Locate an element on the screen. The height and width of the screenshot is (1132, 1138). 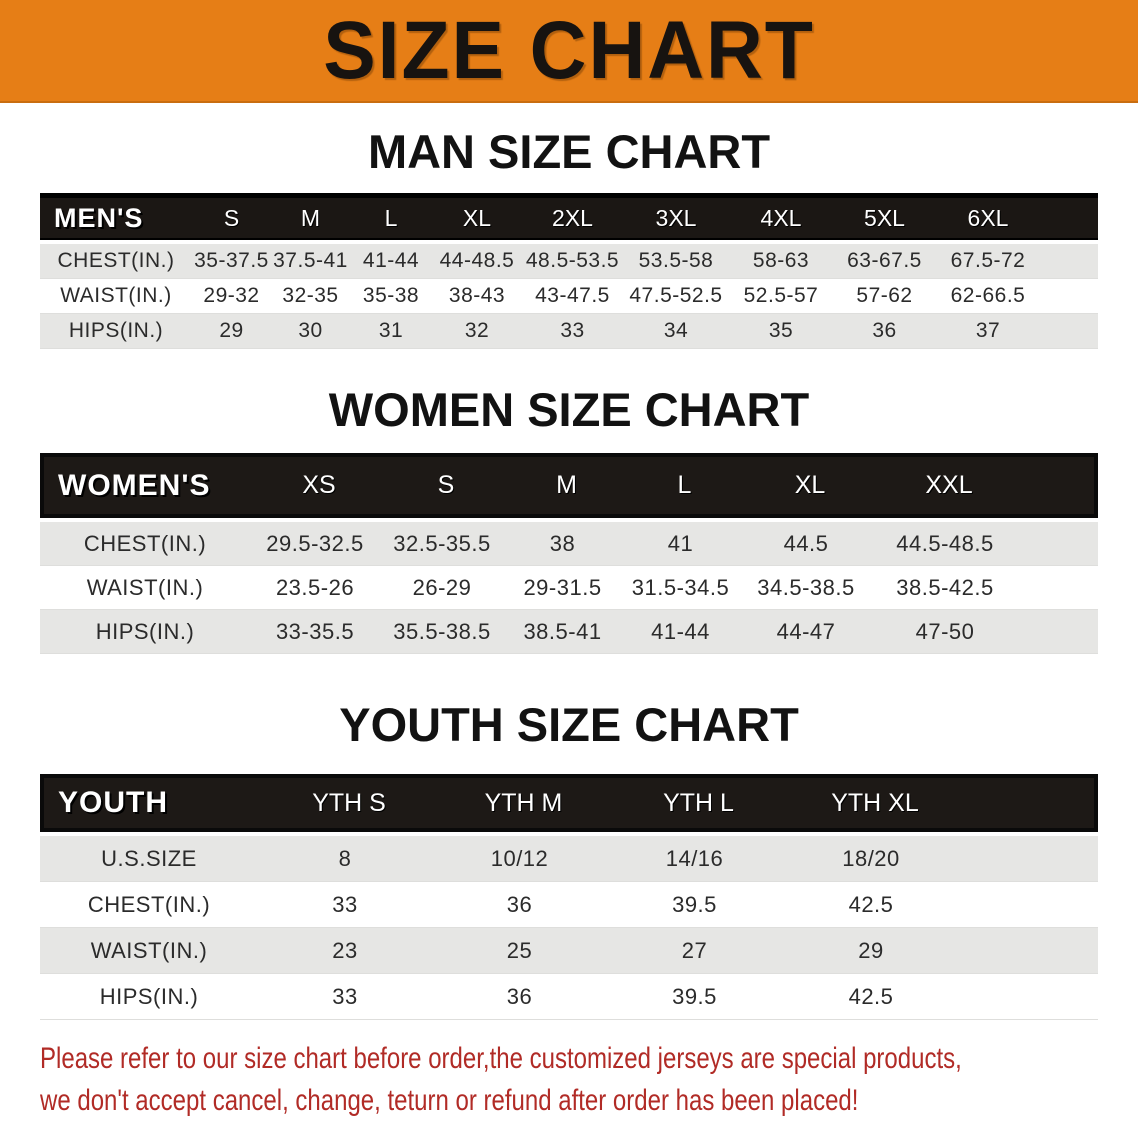
men-row-label-1: WAIST(IN.) is located at coordinates (116, 295).